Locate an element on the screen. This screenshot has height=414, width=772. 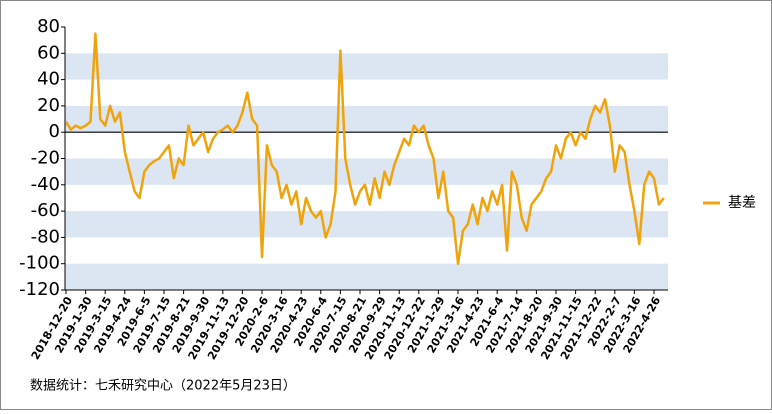
y-tick-label: -100 is located at coordinates (39, 263).